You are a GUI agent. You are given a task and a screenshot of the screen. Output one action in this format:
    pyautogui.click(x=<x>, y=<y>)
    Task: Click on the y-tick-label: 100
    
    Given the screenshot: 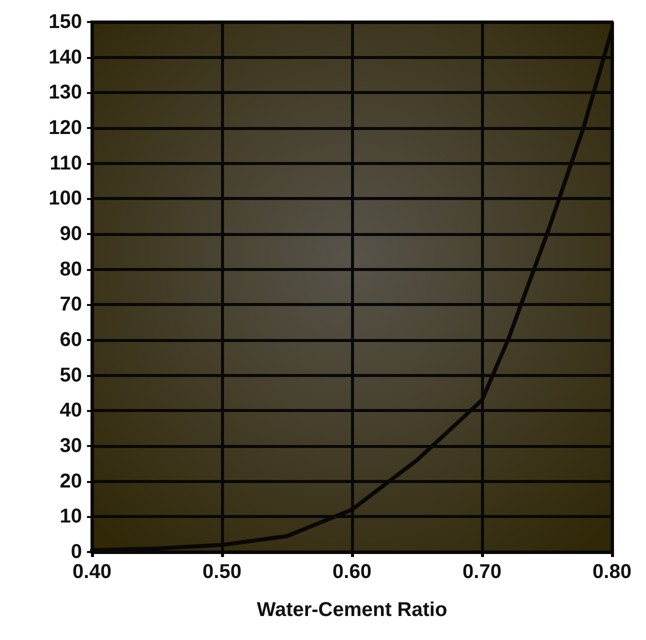 What is the action you would take?
    pyautogui.click(x=65, y=199)
    